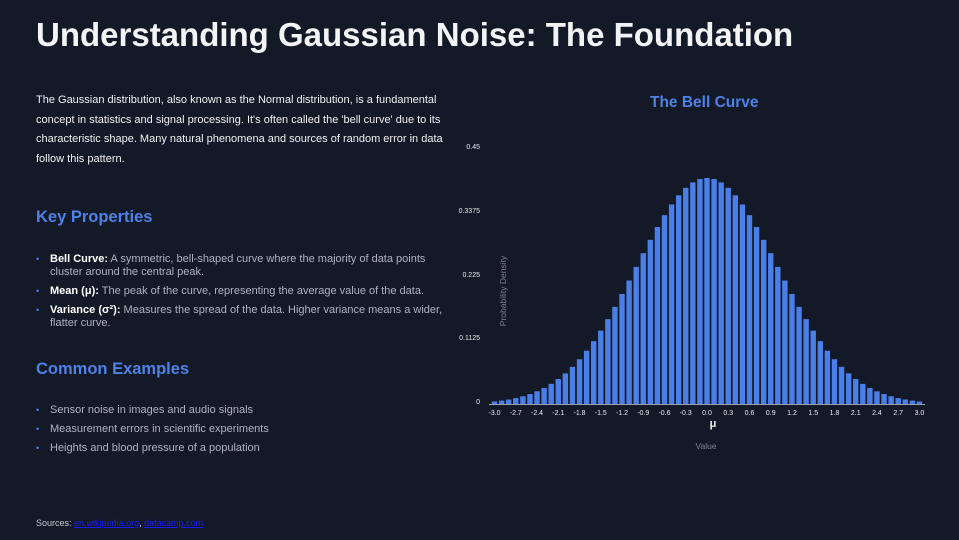  What do you see at coordinates (728, 413) in the screenshot?
I see `x-tick-label: 0.3` at bounding box center [728, 413].